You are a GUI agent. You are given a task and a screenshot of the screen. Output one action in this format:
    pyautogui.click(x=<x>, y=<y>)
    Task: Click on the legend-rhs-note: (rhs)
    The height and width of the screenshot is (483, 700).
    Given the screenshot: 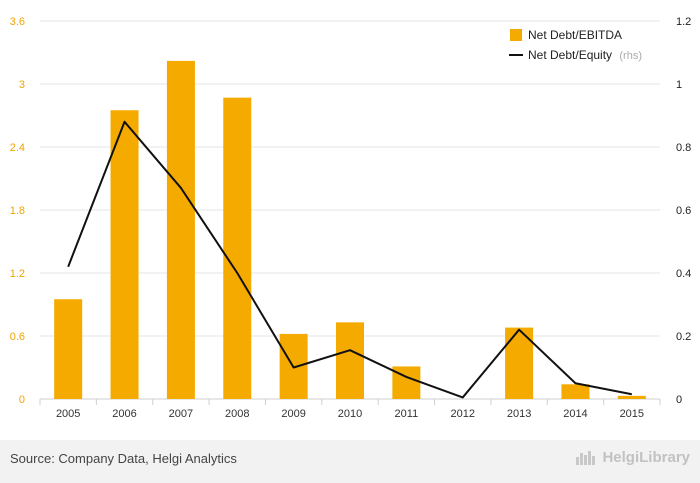 What is the action you would take?
    pyautogui.click(x=630, y=56)
    